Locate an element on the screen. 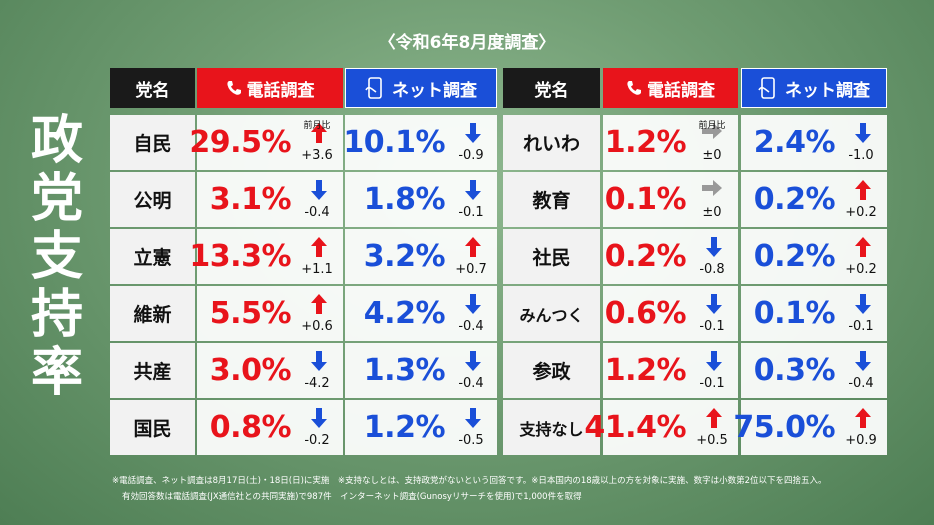  phone-cell: 3.1% -0.4 is located at coordinates (270, 199).